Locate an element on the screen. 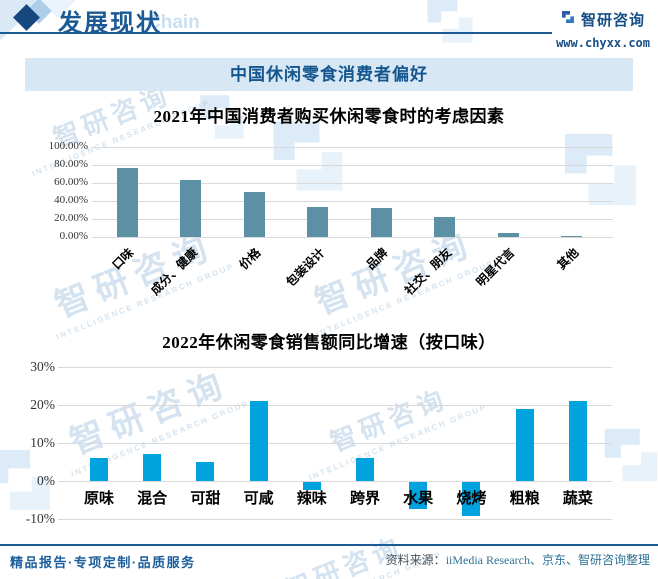 Image resolution: width=658 pixels, height=579 pixels. banner: 中国休闲零食消费者偏好 is located at coordinates (329, 74).